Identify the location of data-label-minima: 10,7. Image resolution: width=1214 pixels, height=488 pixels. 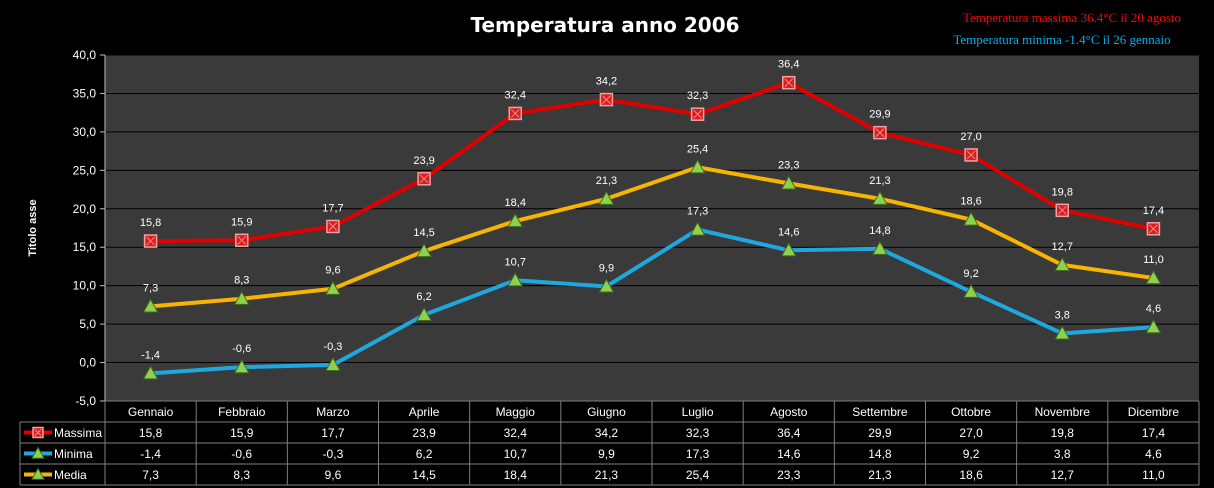
(515, 262).